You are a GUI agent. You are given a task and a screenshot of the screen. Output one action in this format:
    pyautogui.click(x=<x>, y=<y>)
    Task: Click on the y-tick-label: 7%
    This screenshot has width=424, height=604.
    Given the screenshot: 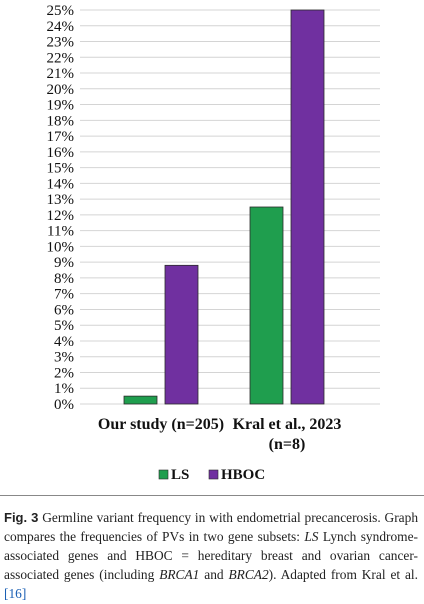 What is the action you would take?
    pyautogui.click(x=64, y=295)
    